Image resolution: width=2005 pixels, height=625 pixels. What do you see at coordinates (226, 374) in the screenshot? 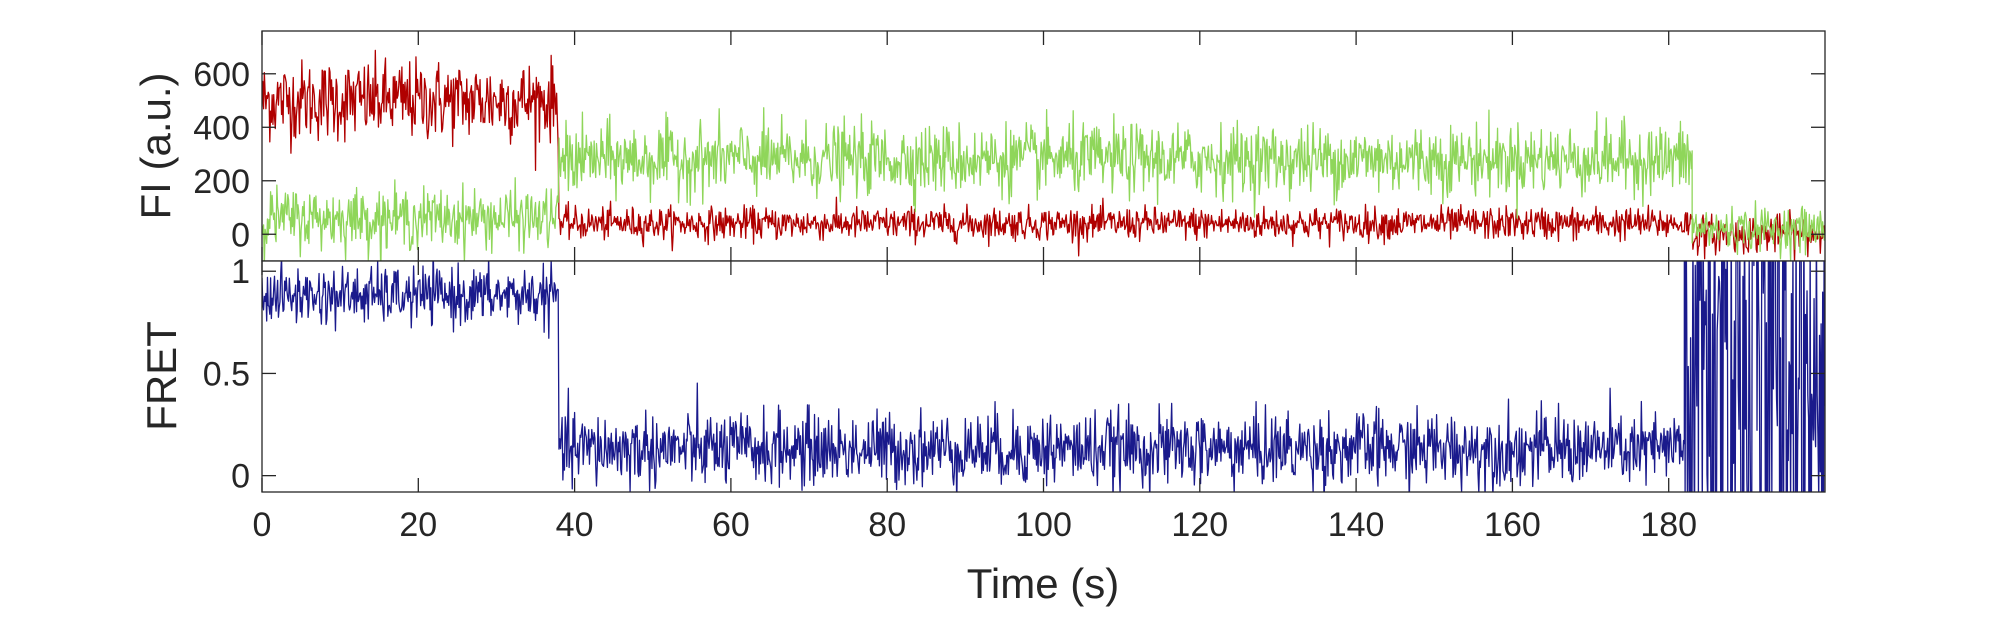
I see `fret-y-tick-label: 0.5` at bounding box center [226, 374].